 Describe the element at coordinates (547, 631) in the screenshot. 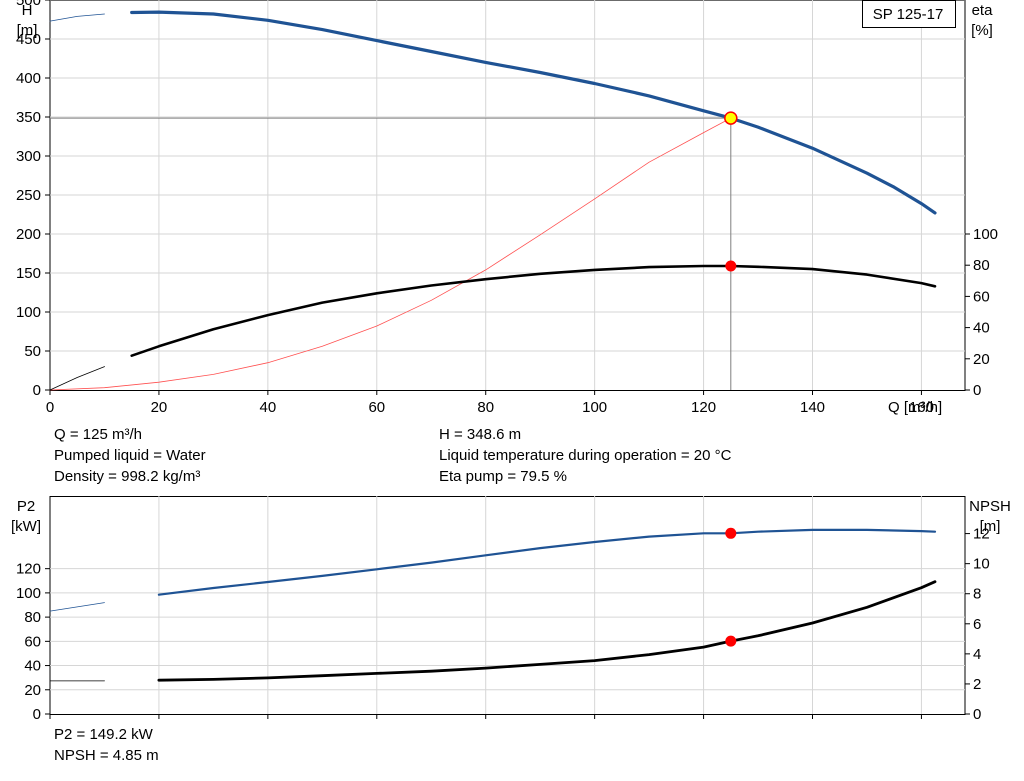

I see `npsh-curve` at that location.